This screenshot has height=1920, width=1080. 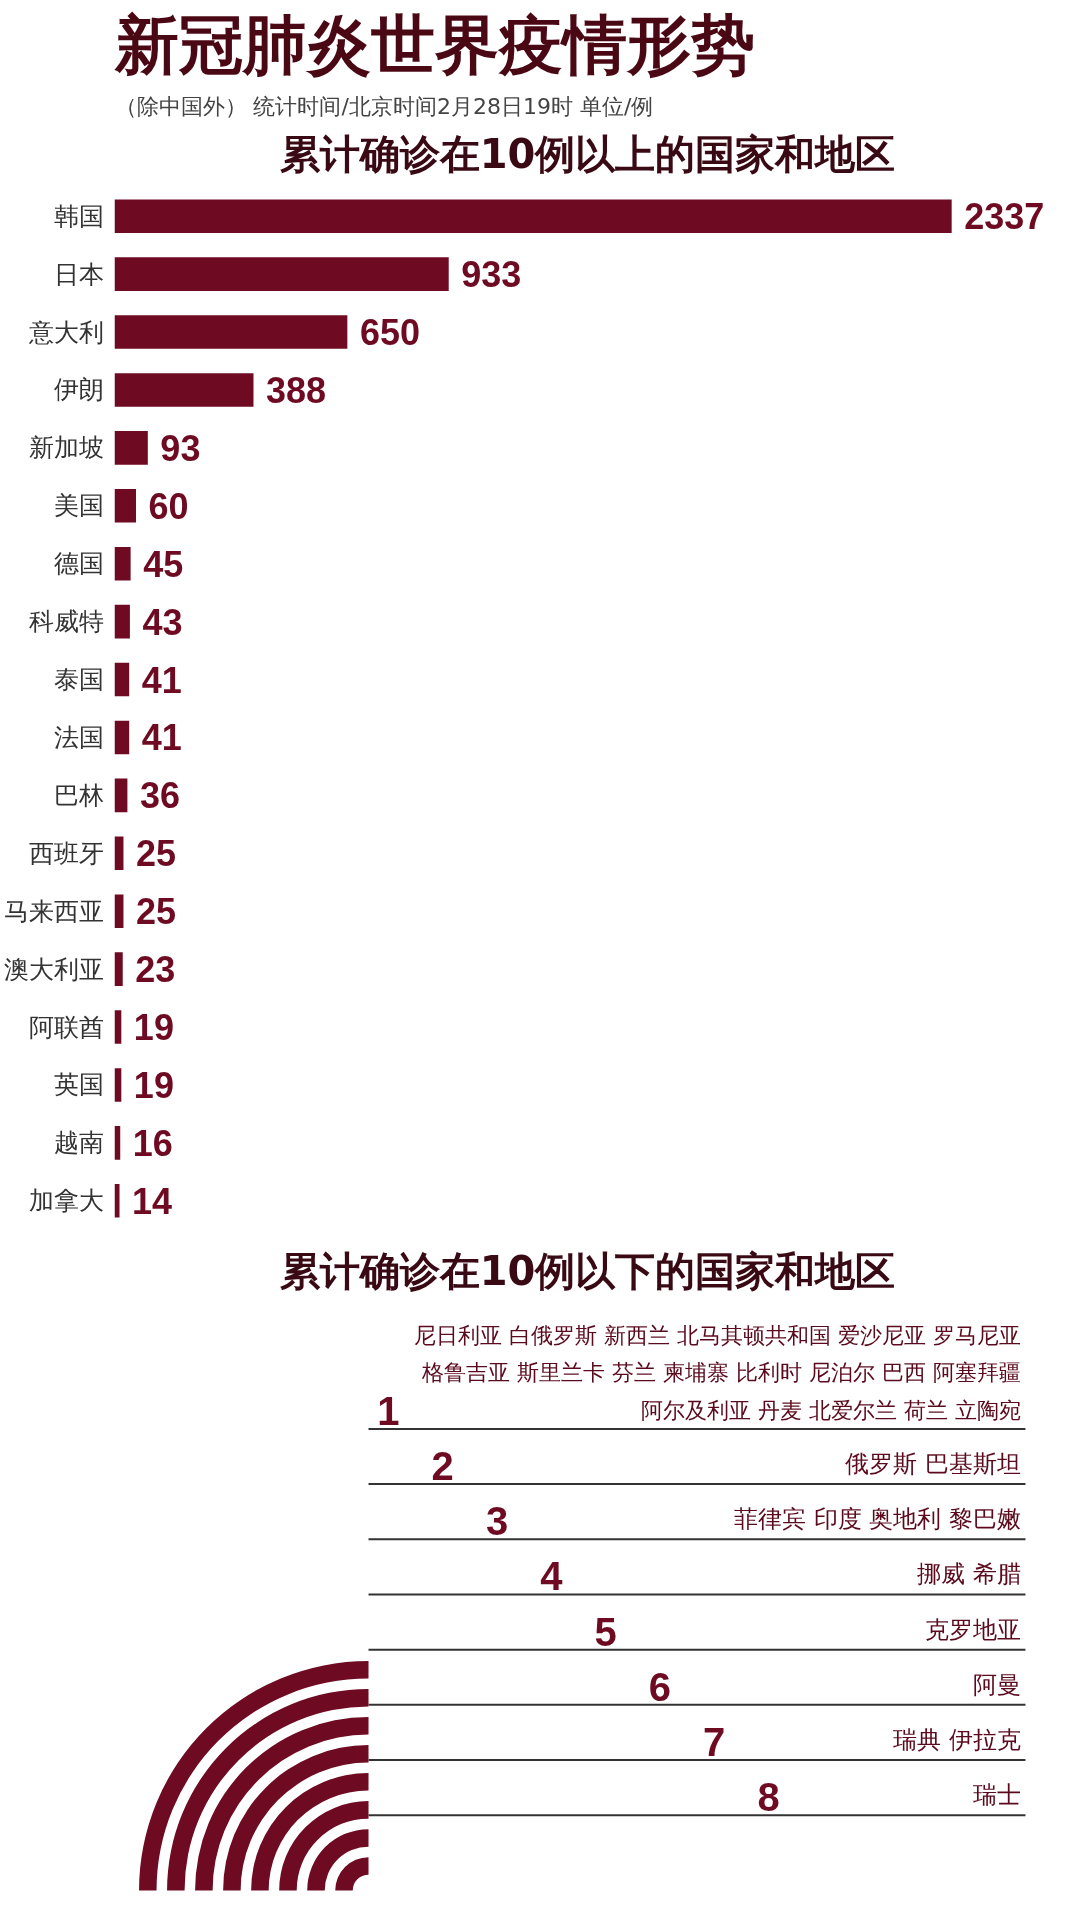 I want to click on data-label: 36, so click(x=159, y=796).